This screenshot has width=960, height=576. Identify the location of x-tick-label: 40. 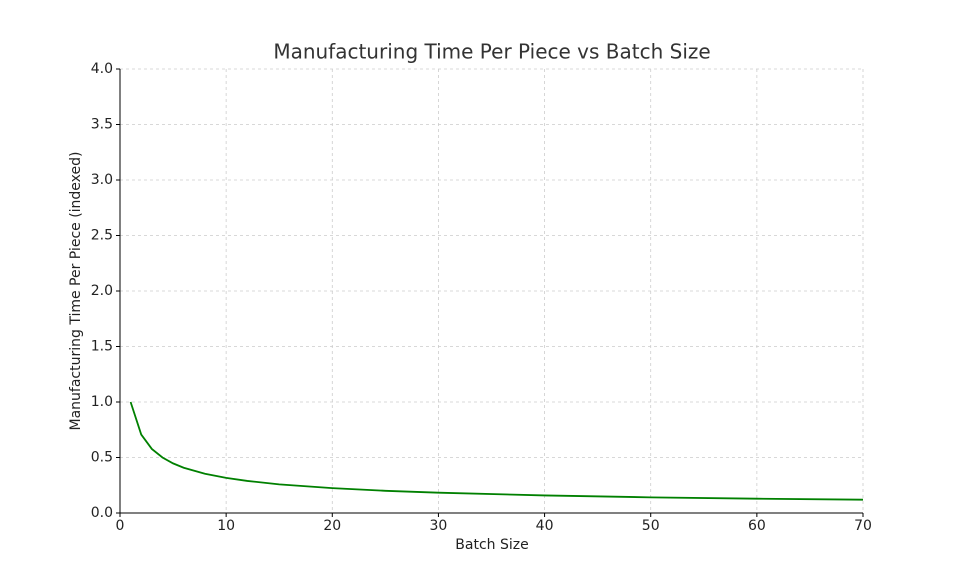
(545, 526).